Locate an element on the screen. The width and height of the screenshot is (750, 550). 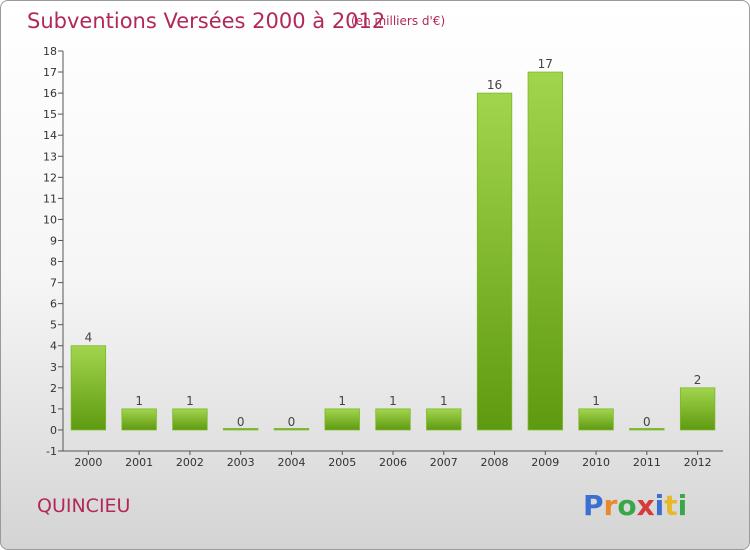
y-tick-label: 2 is located at coordinates (53, 388).